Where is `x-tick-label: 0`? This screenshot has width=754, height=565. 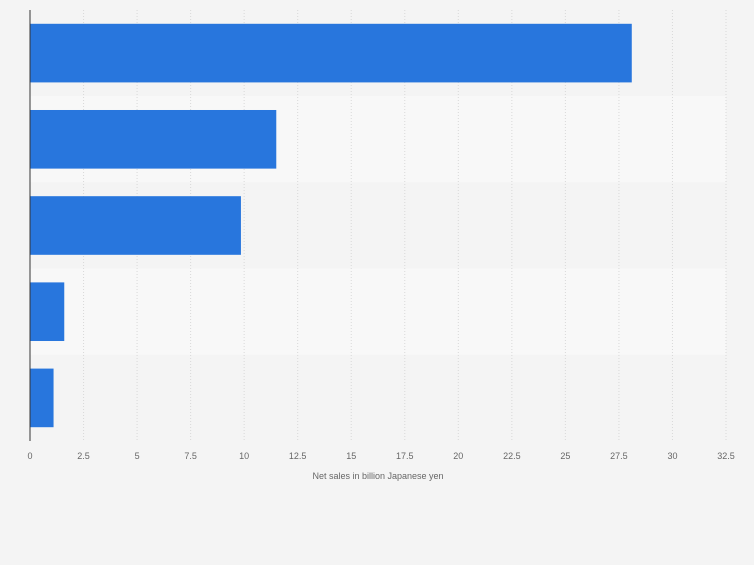
x-tick-label: 0 is located at coordinates (29, 456).